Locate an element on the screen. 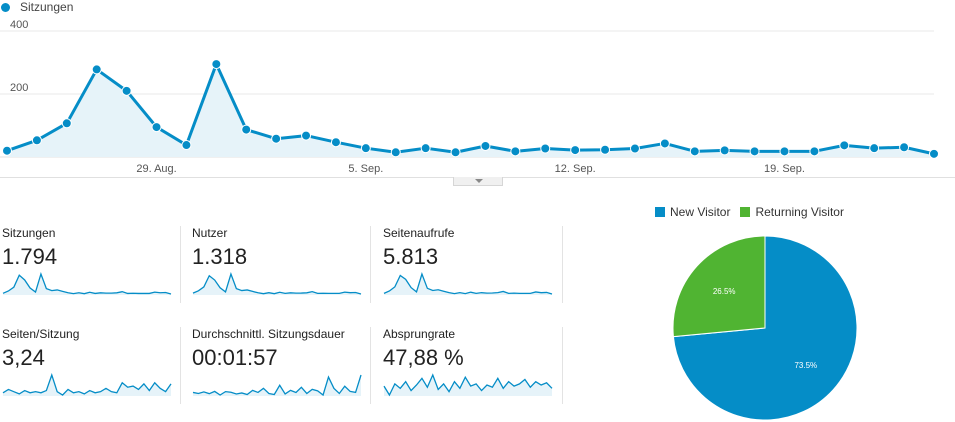  pie-slice is located at coordinates (719, 287).